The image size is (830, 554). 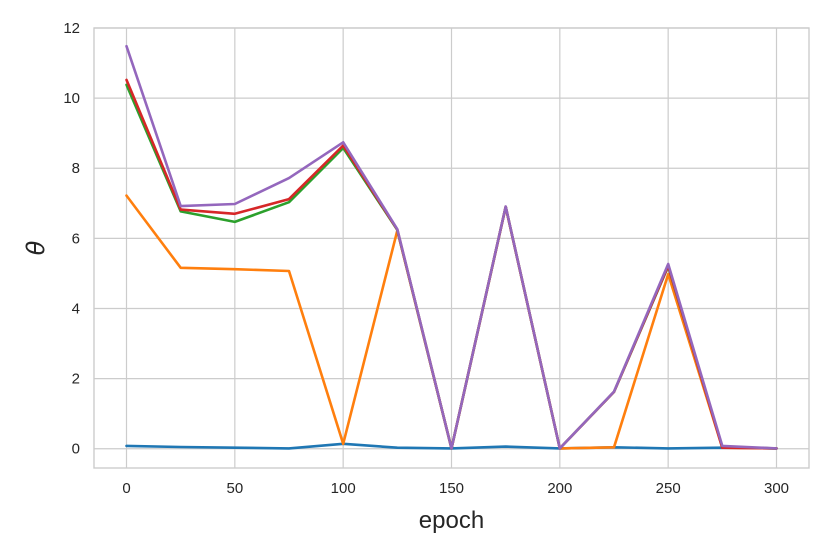 What do you see at coordinates (36, 247) in the screenshot?
I see `y-axis-label: θ` at bounding box center [36, 247].